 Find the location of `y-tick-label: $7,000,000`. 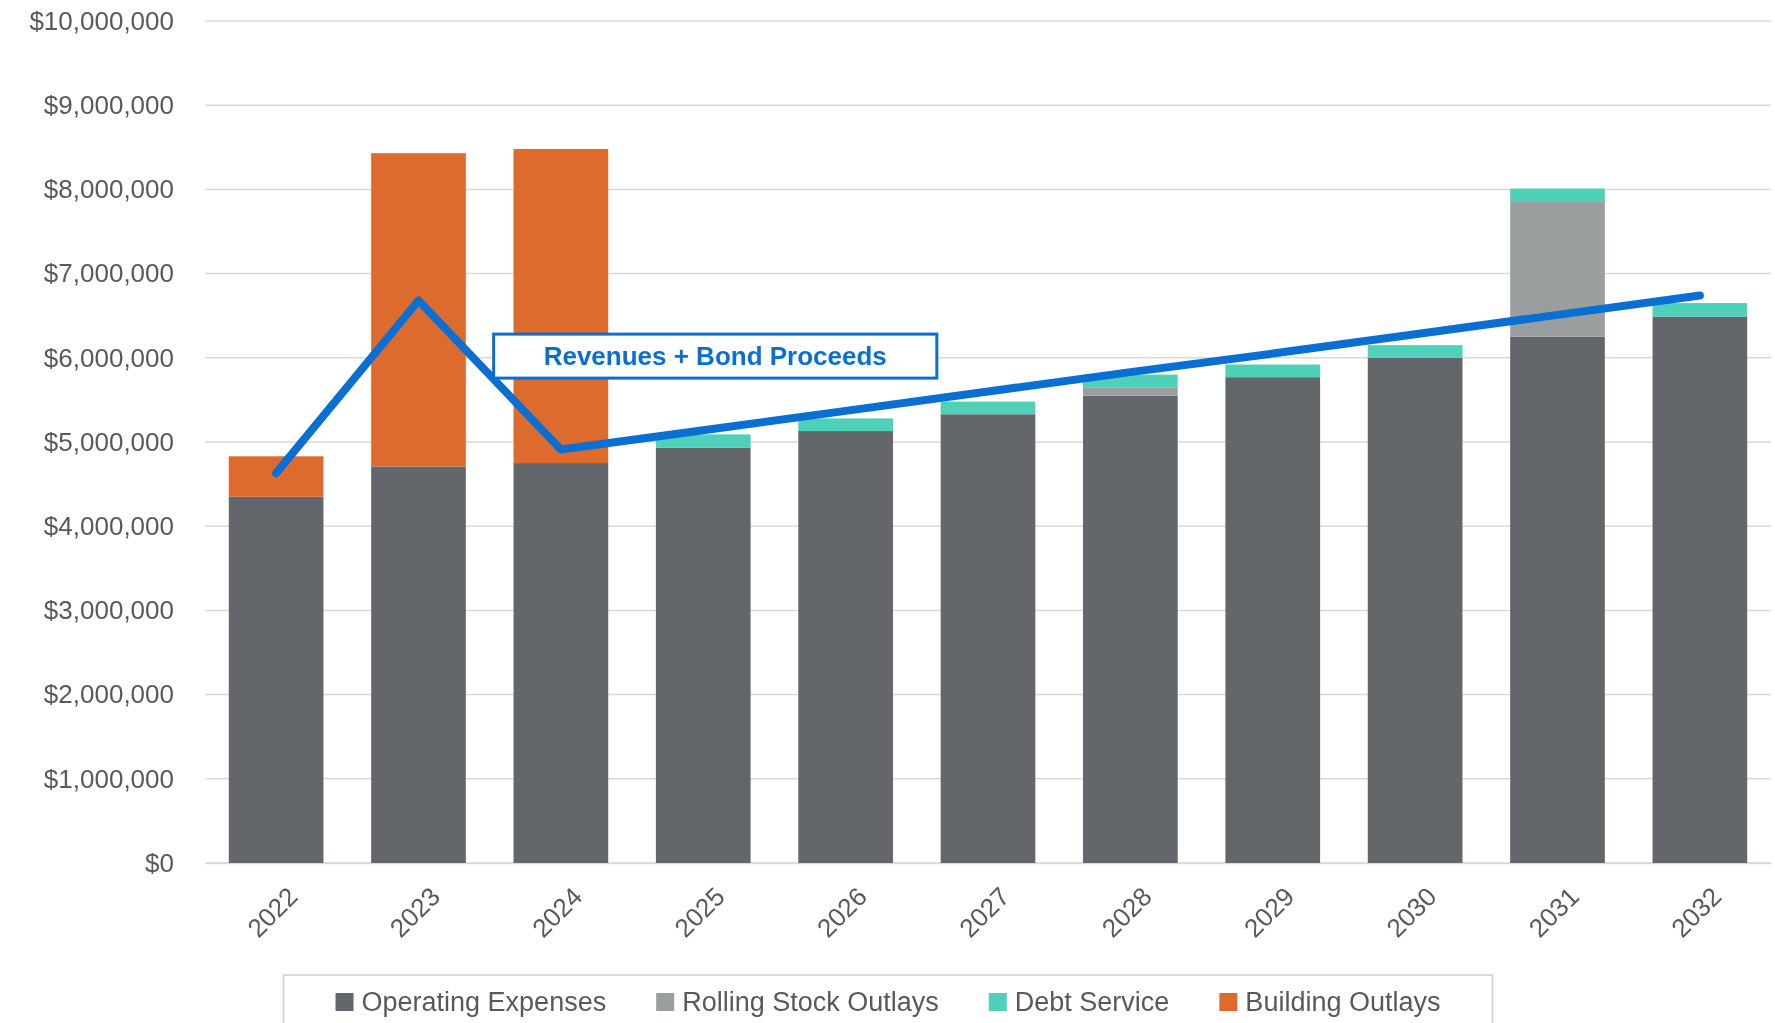

y-tick-label: $7,000,000 is located at coordinates (108, 273).